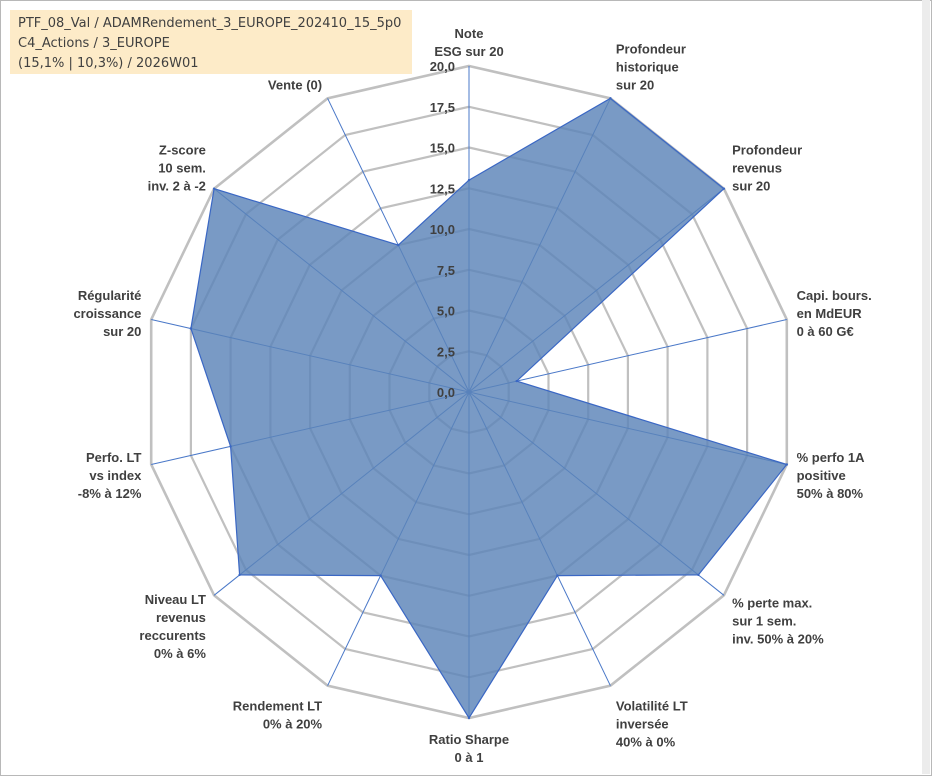  I want to click on axis-label-line: Rendement LT, so click(277, 706).